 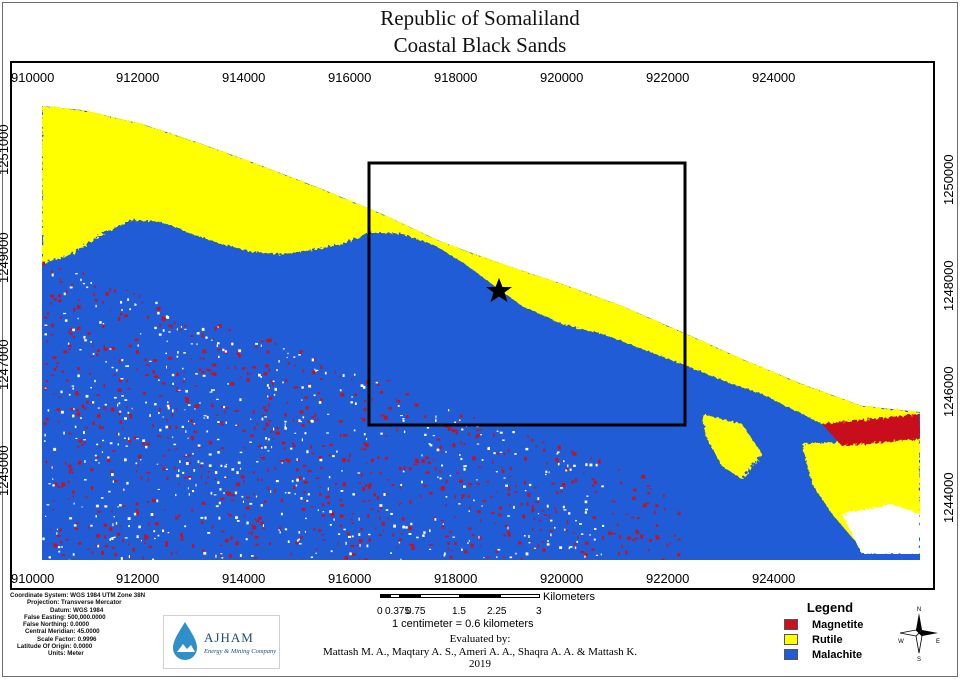 I want to click on legend-label-rutile: Rutile, so click(x=827, y=639).